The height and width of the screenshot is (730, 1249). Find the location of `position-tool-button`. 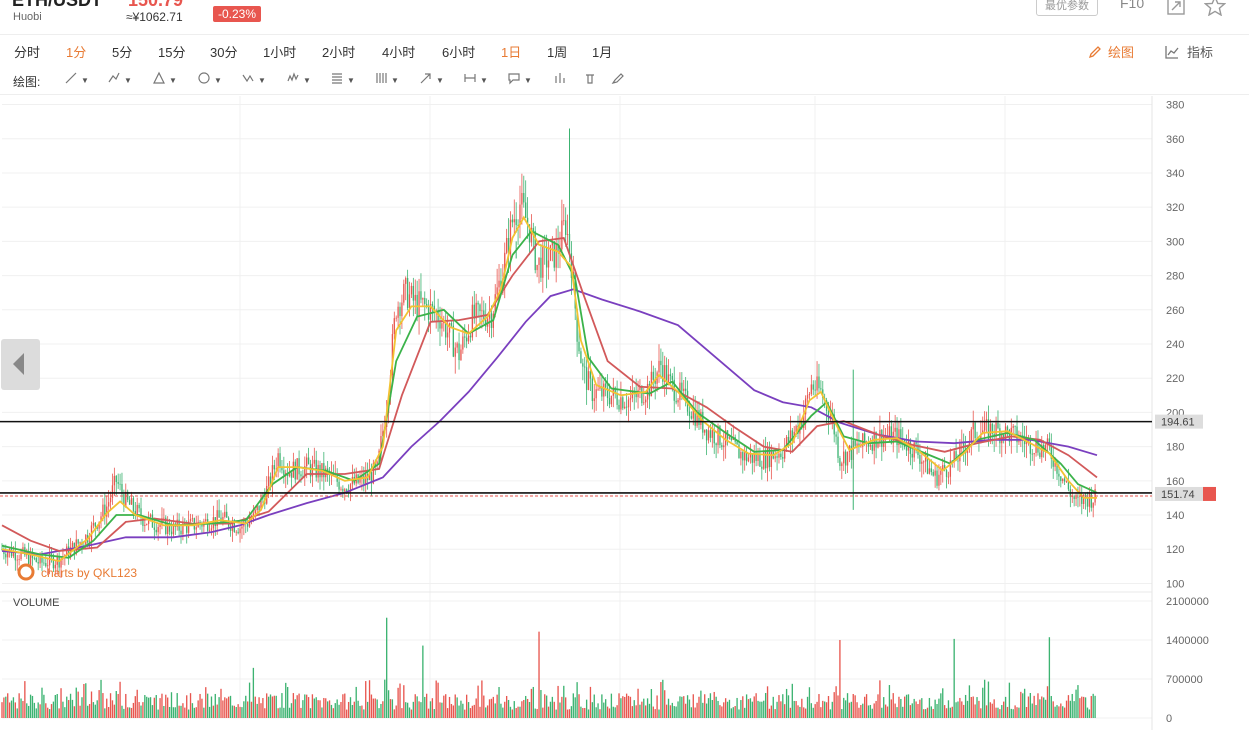

position-tool-button is located at coordinates (560, 78).